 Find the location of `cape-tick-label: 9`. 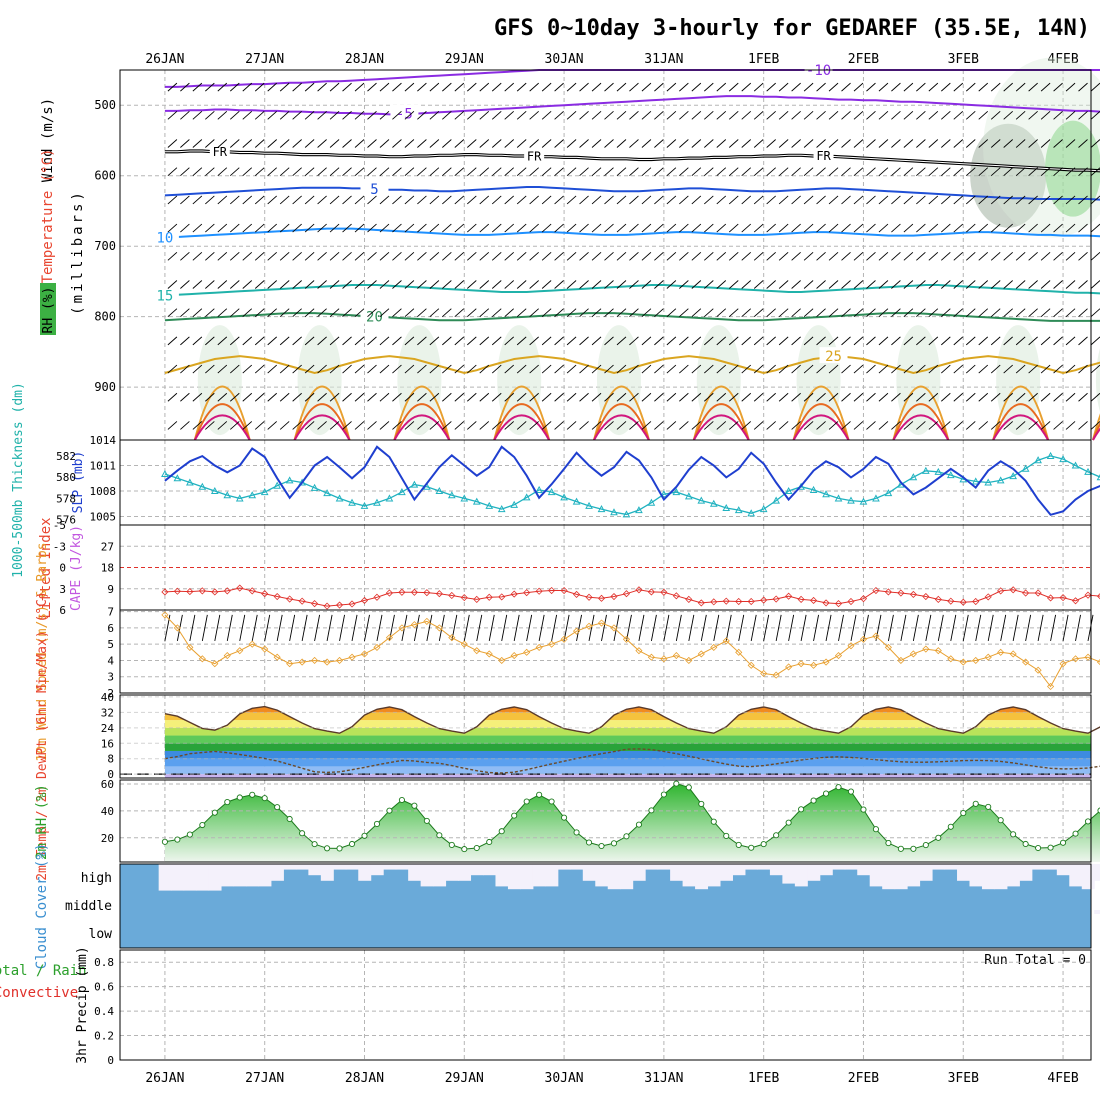

cape-tick-label: 9 is located at coordinates (110, 589).